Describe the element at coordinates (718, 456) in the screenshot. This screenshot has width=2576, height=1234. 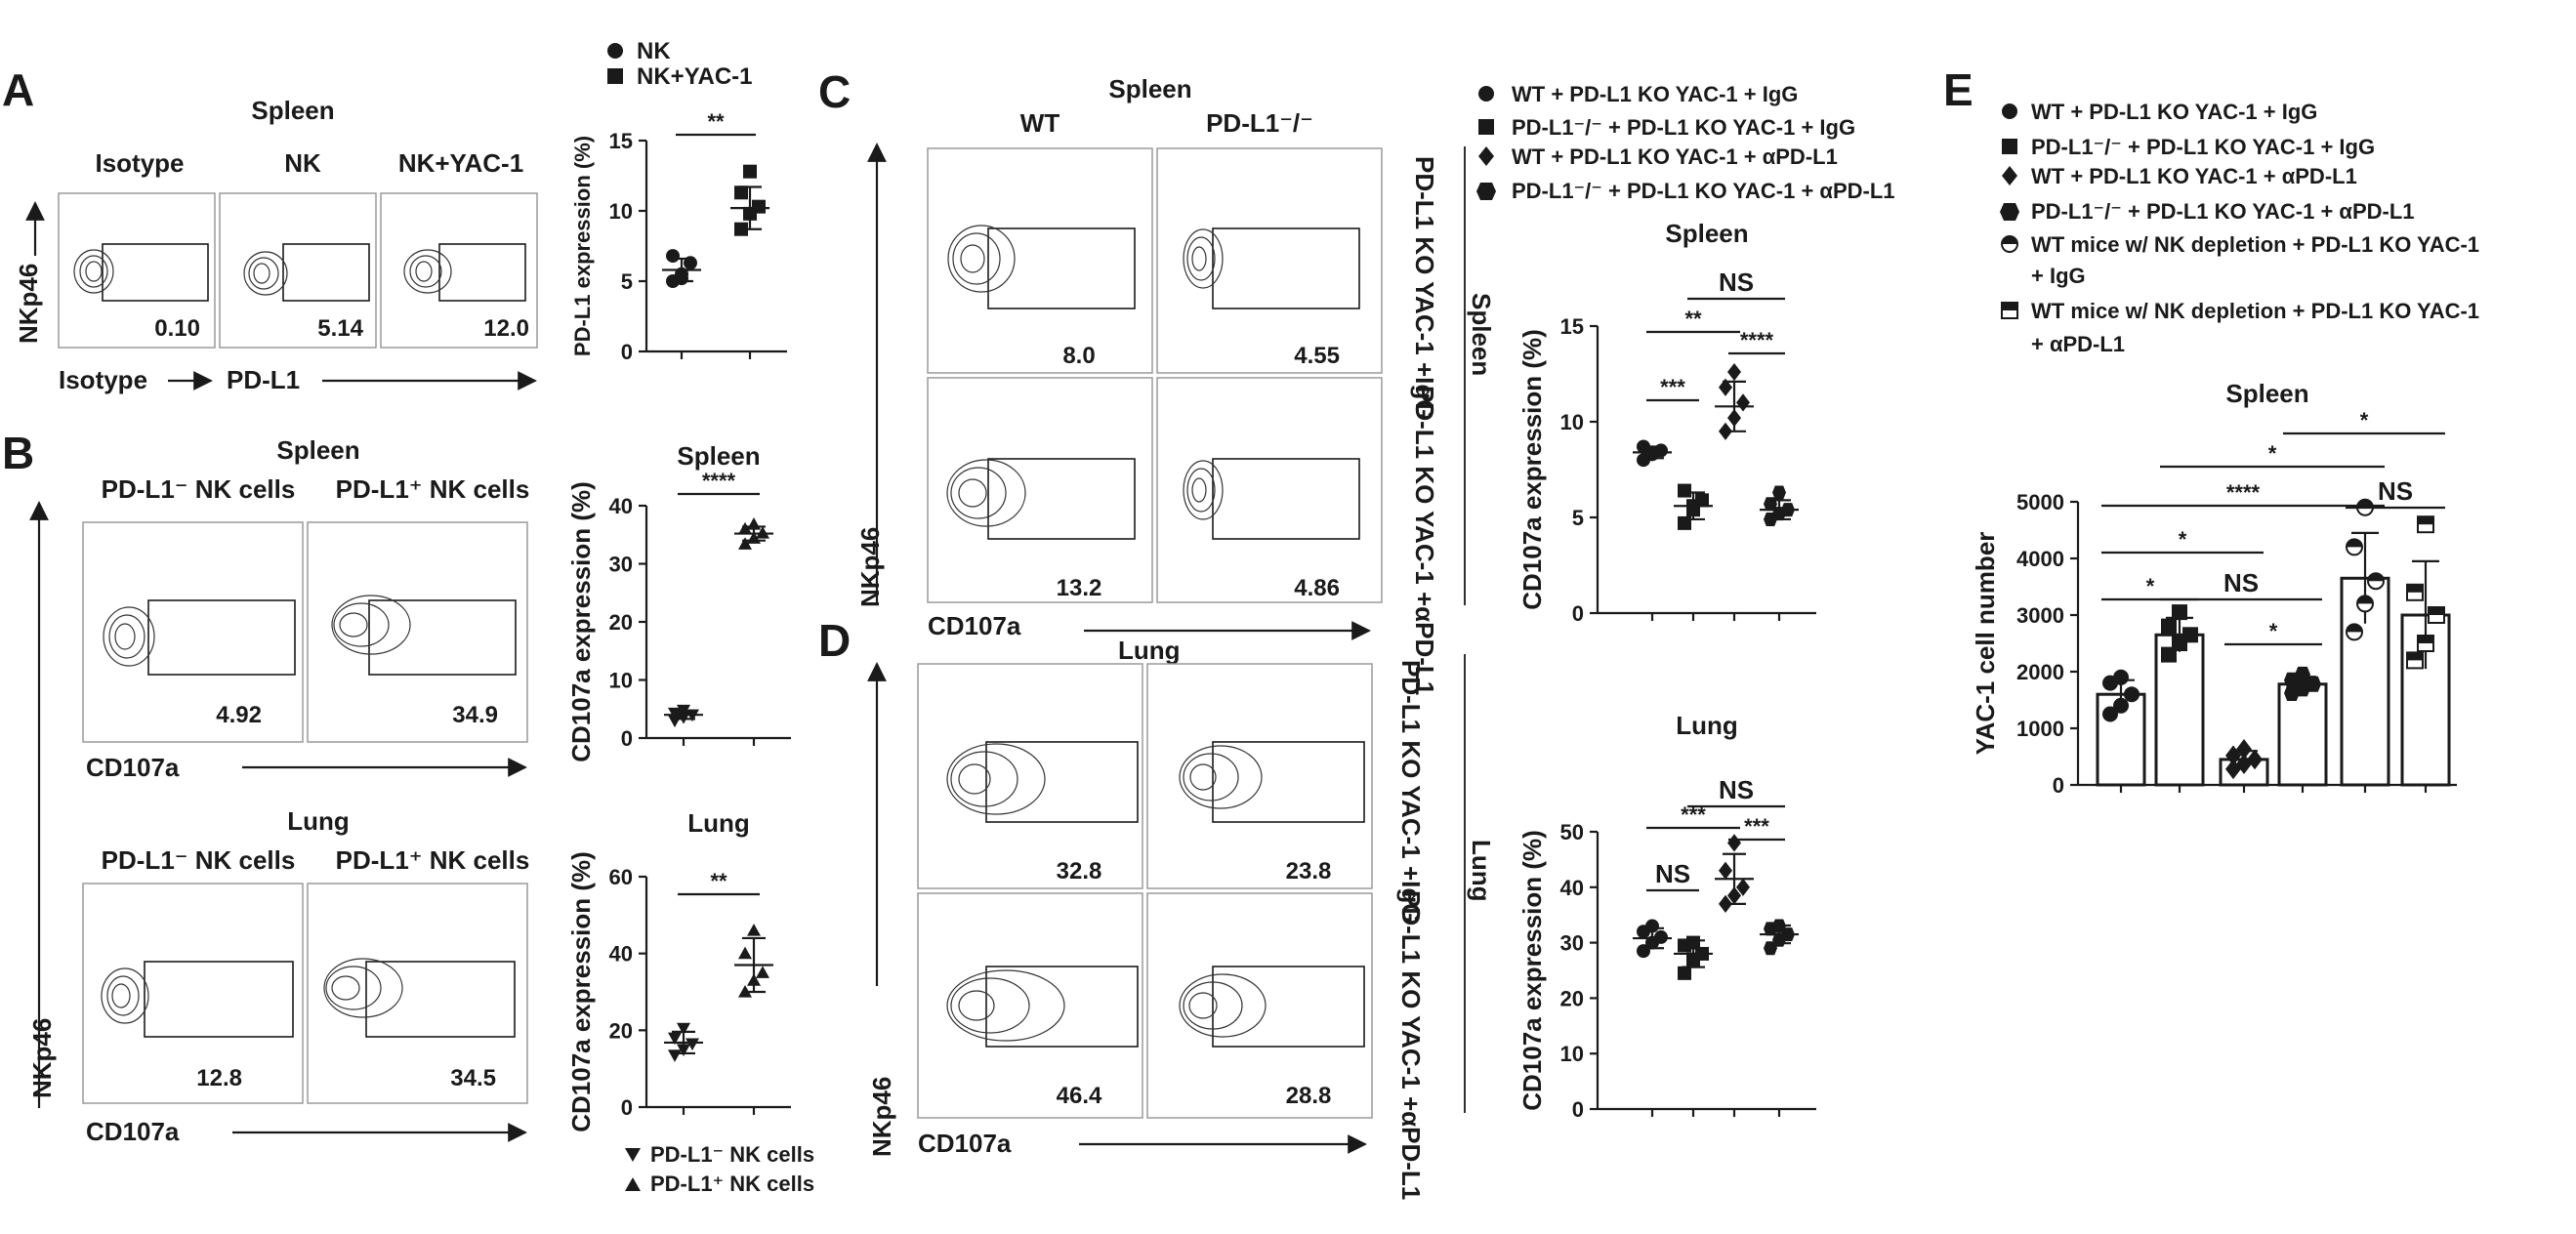
I see `chart-title: Spleen` at that location.